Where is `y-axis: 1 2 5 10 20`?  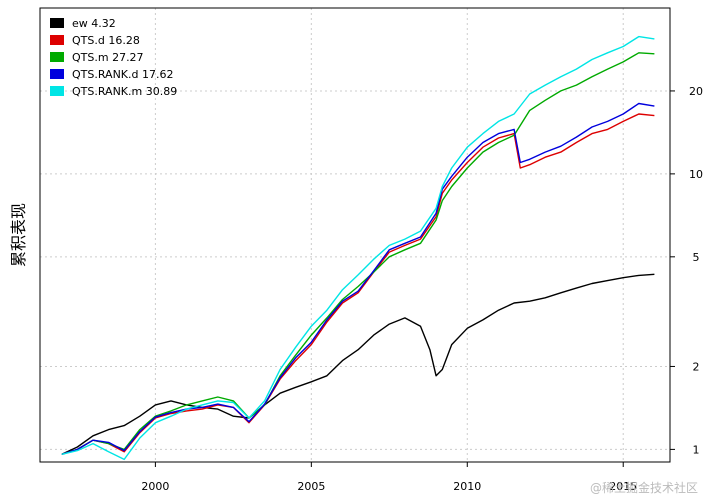 y-axis: 1 2 5 10 20 is located at coordinates (686, 270).